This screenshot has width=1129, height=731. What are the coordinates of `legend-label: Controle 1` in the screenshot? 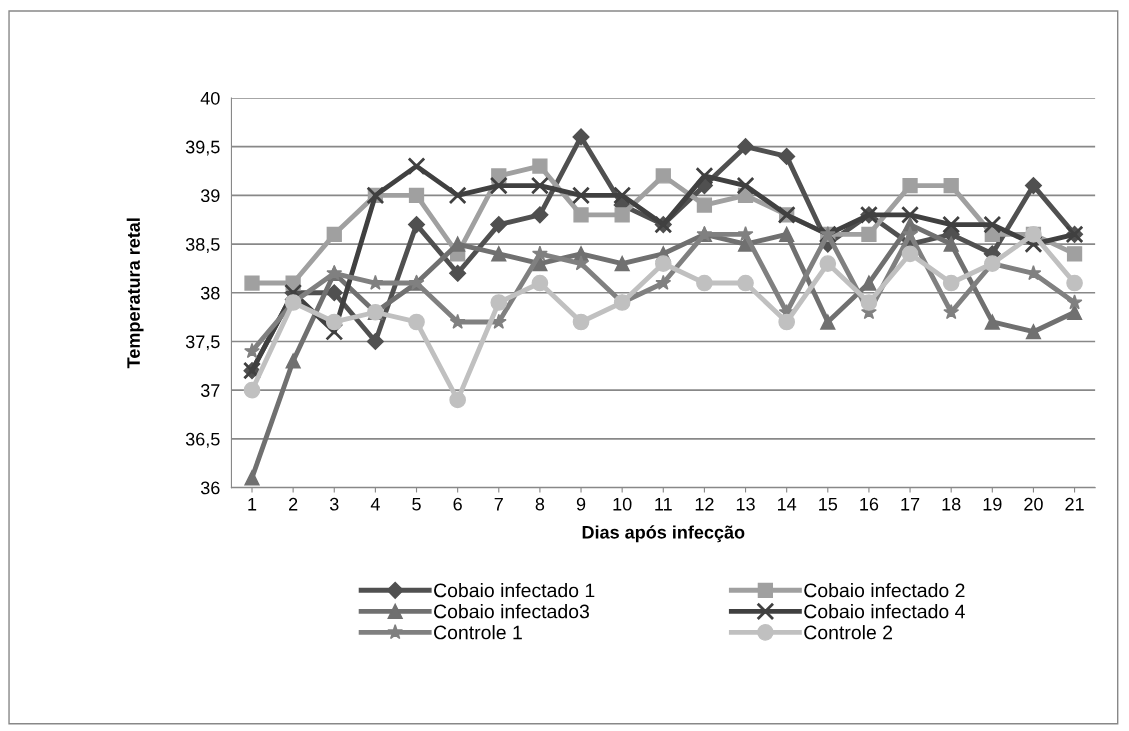 It's located at (478, 632).